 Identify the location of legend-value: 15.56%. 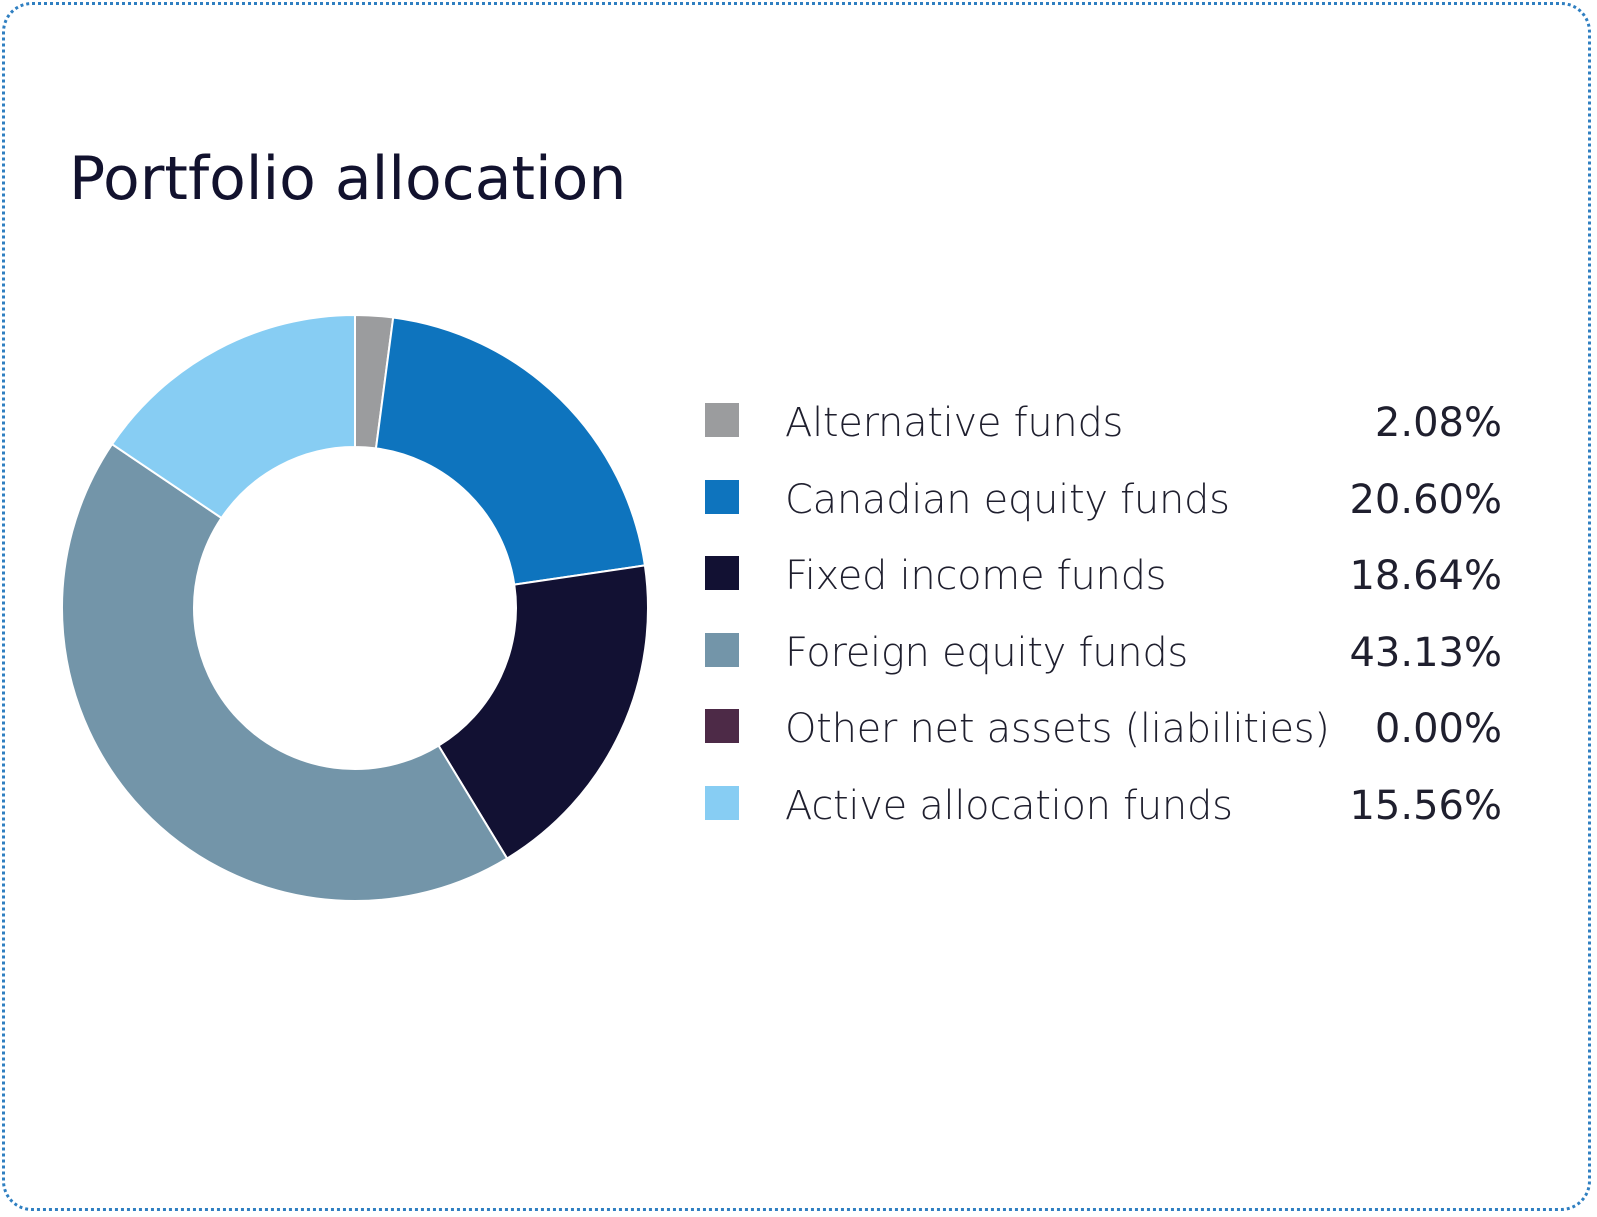
(1425, 805).